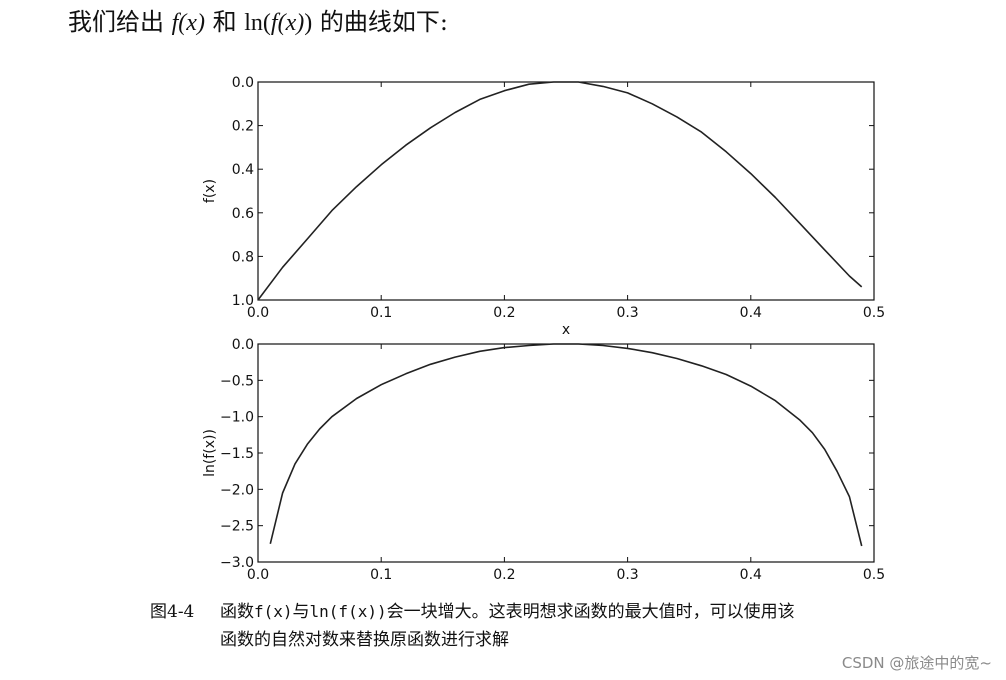 The height and width of the screenshot is (680, 1006). Describe the element at coordinates (243, 214) in the screenshot. I see `chart-1-ytick-label: 0.6` at that location.